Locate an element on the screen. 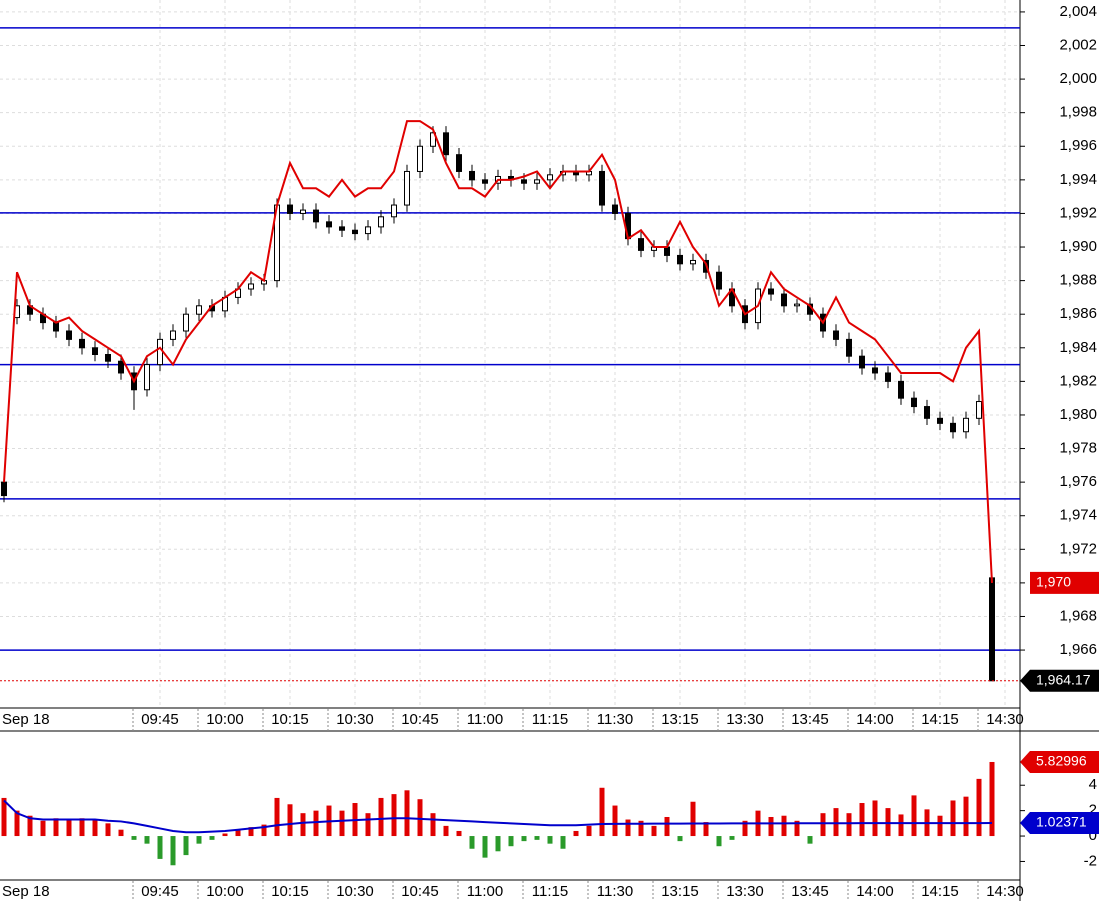  x-tick-label: 10:30 is located at coordinates (355, 719).